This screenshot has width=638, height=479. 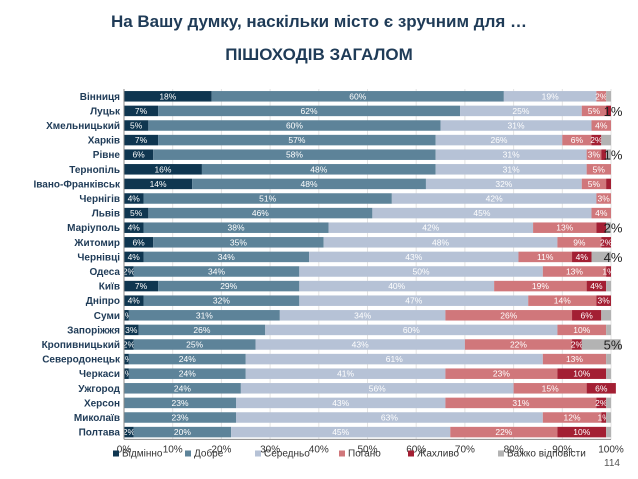 I want to click on data-label: 19%, so click(x=540, y=286).